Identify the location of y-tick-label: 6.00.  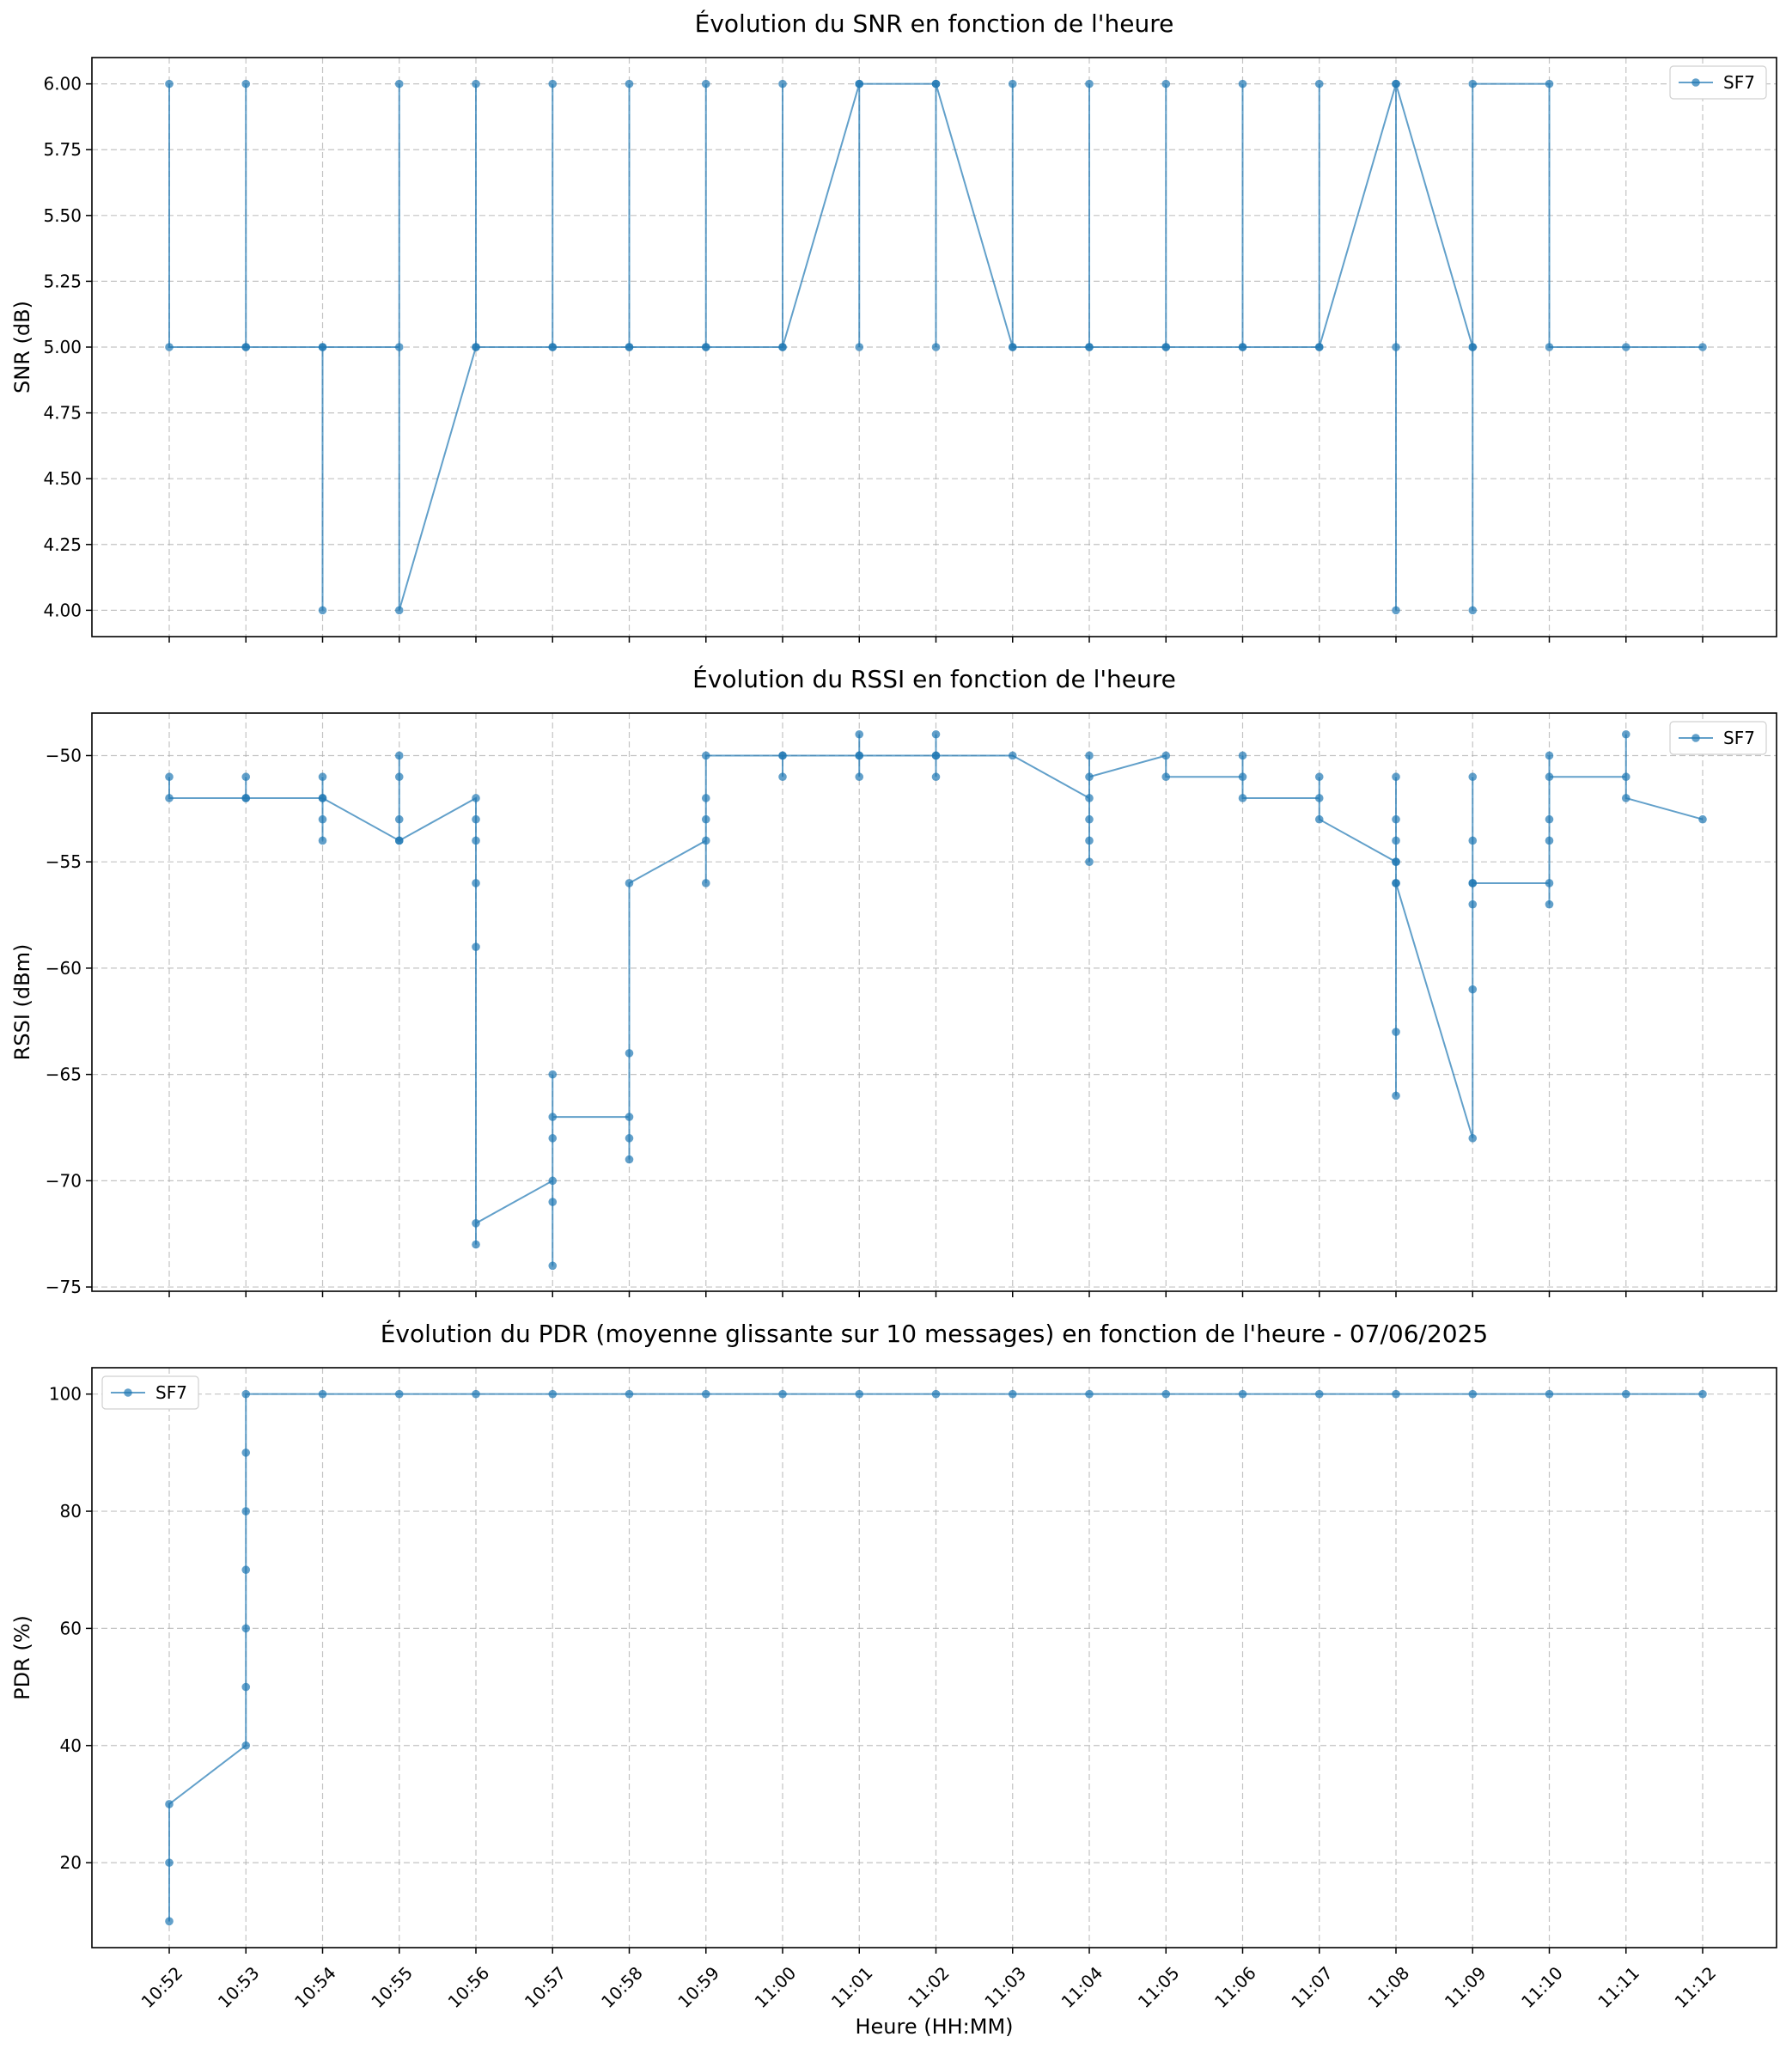
(62, 84).